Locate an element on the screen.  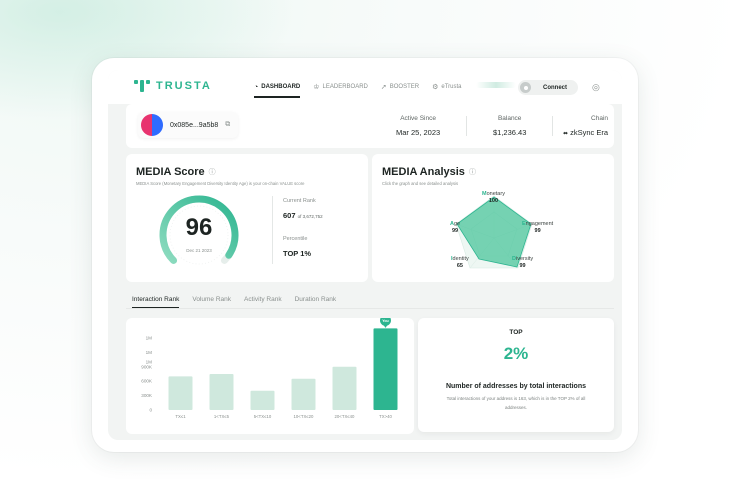
x-category-label: 10<TX≤20 is located at coordinates (304, 416).